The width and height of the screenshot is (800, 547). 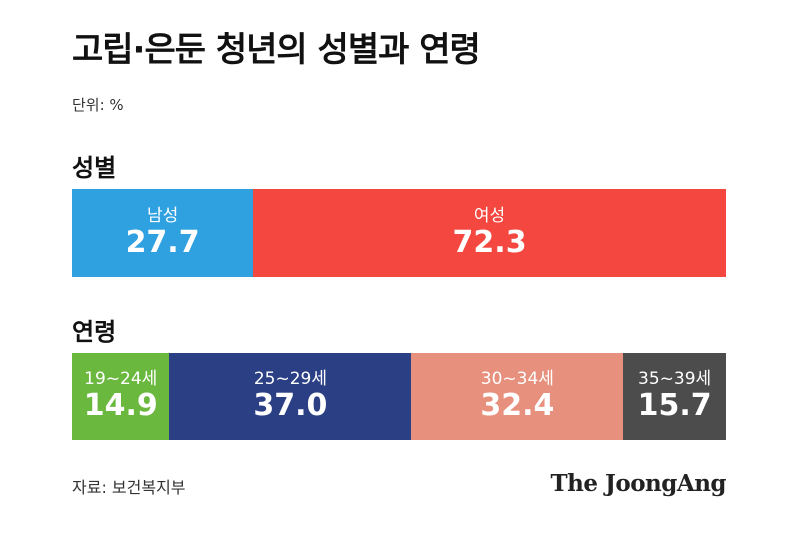 I want to click on age-category-label: 30~34세, so click(x=517, y=379).